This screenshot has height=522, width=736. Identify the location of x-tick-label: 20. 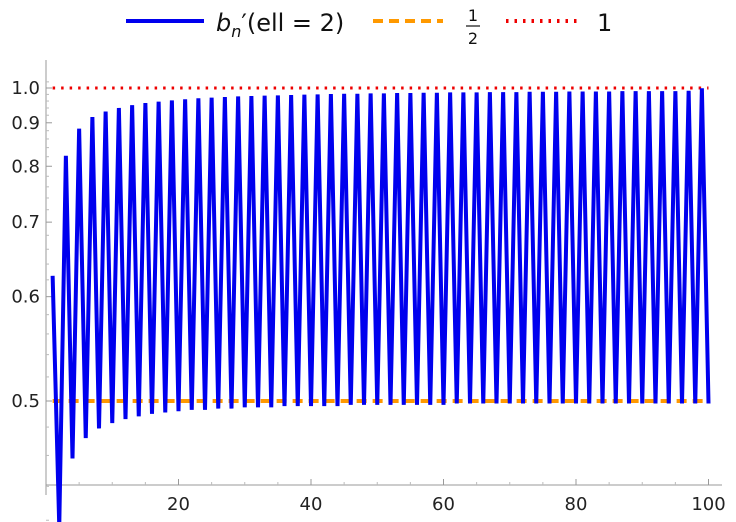
(178, 504).